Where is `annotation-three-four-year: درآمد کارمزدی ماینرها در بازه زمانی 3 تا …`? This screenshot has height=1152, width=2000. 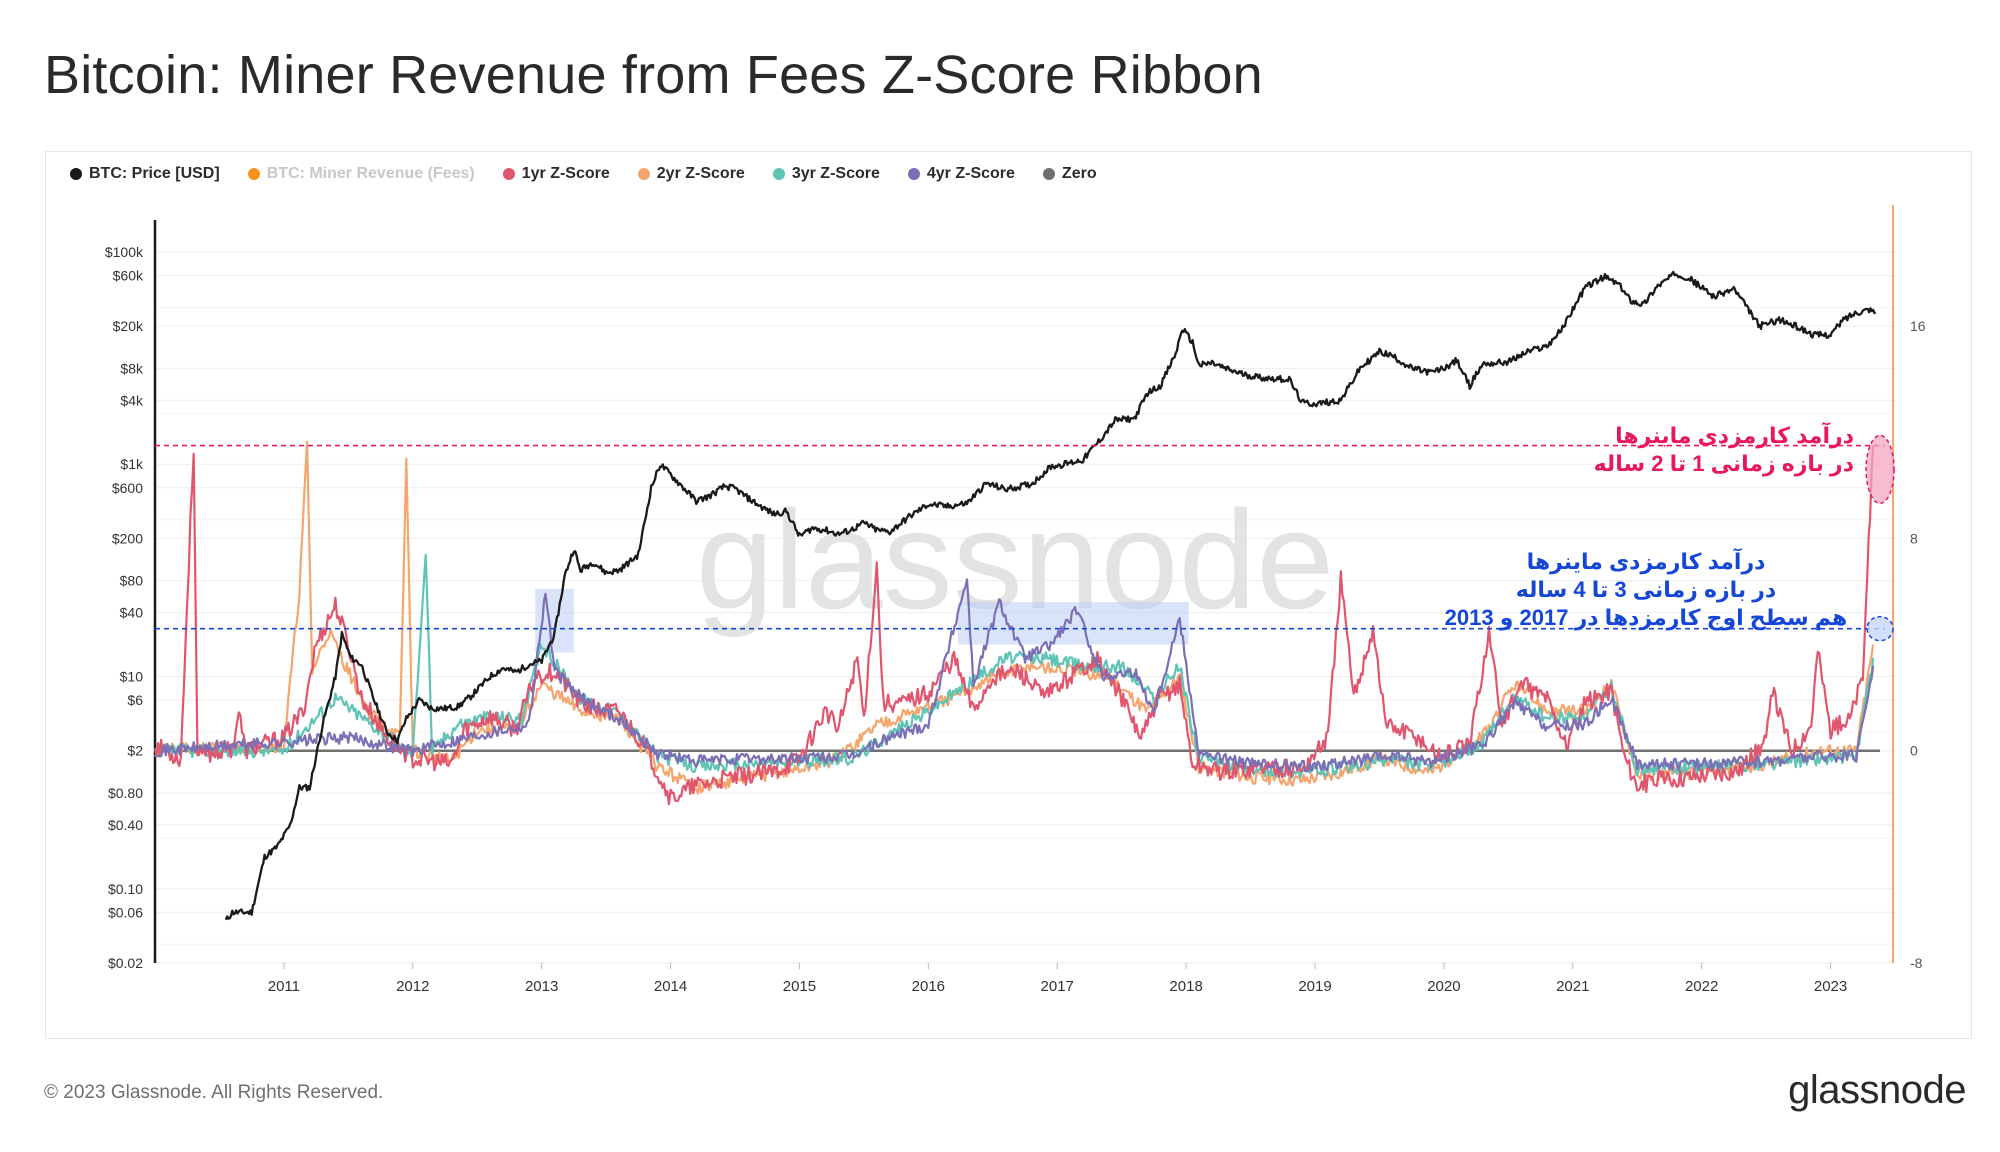
annotation-three-four-year: درآمد کارمزدی ماینرها در بازه زمانی 3 تا … is located at coordinates (1646, 590).